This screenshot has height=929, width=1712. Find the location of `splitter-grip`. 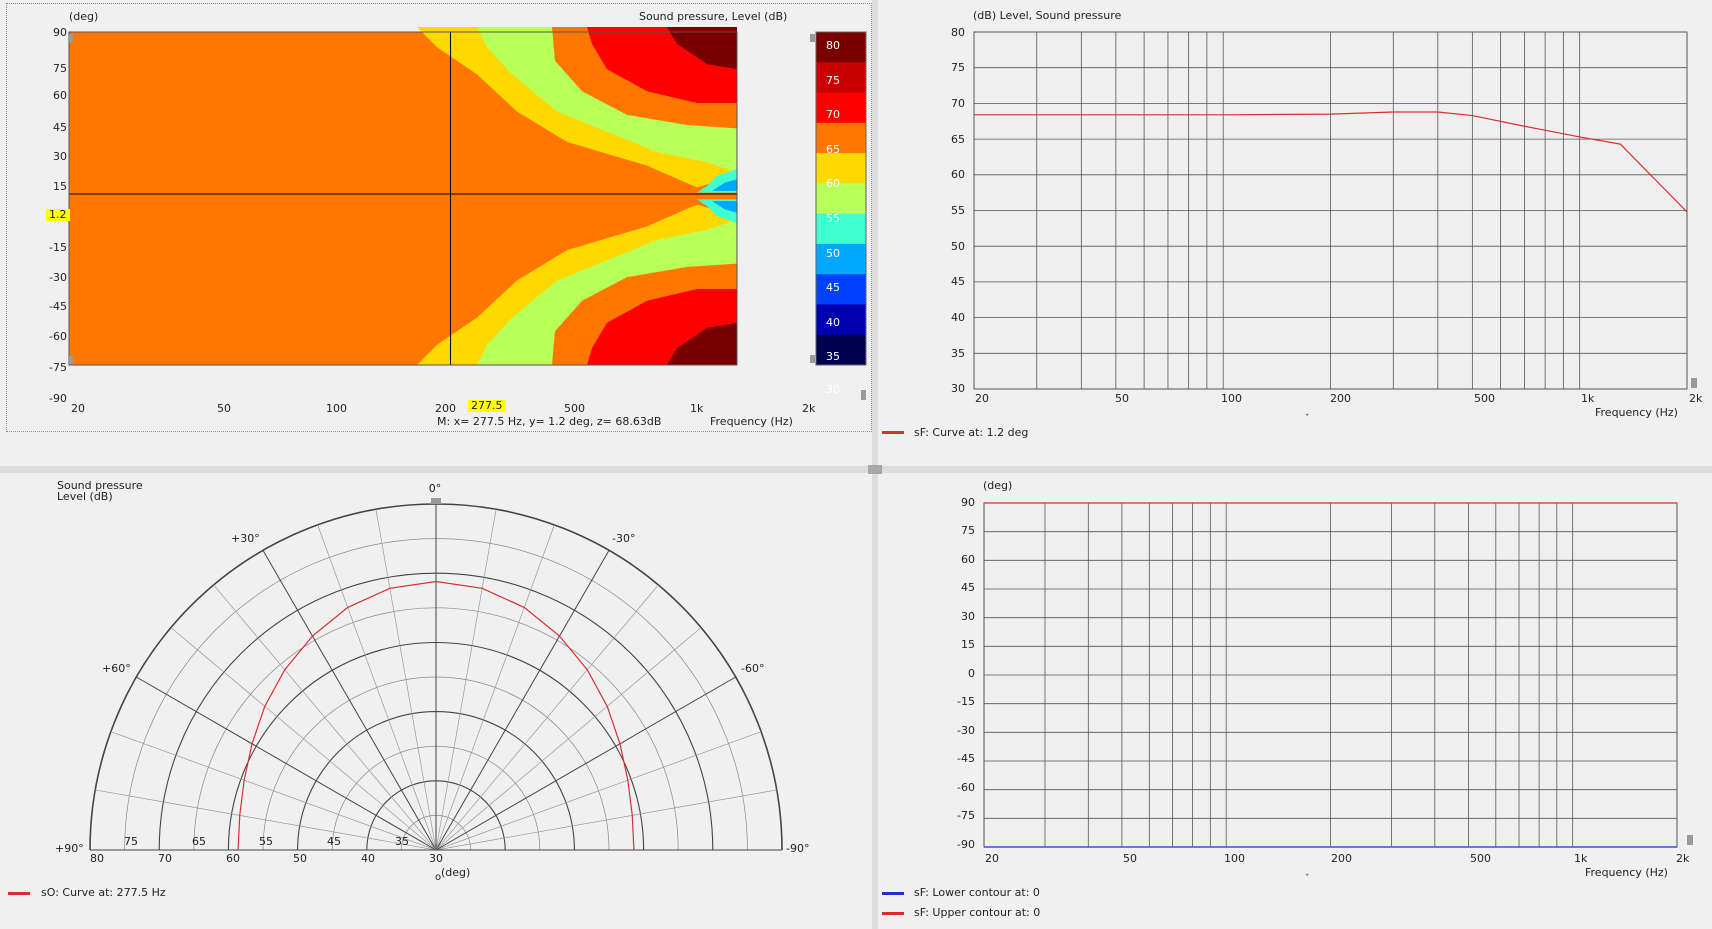

splitter-grip is located at coordinates (875, 469).